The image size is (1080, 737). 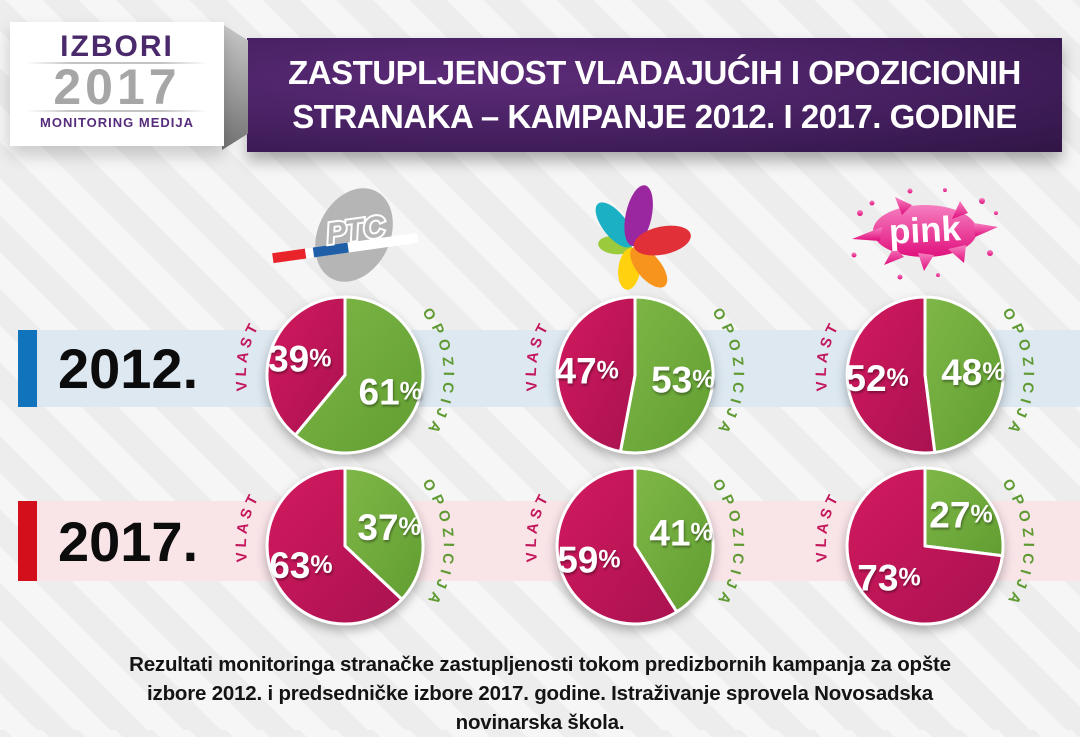 I want to click on page-title-line-2: STRANAKA – KAMPANJE 2012. I 2017. GODINE, so click(x=654, y=116).